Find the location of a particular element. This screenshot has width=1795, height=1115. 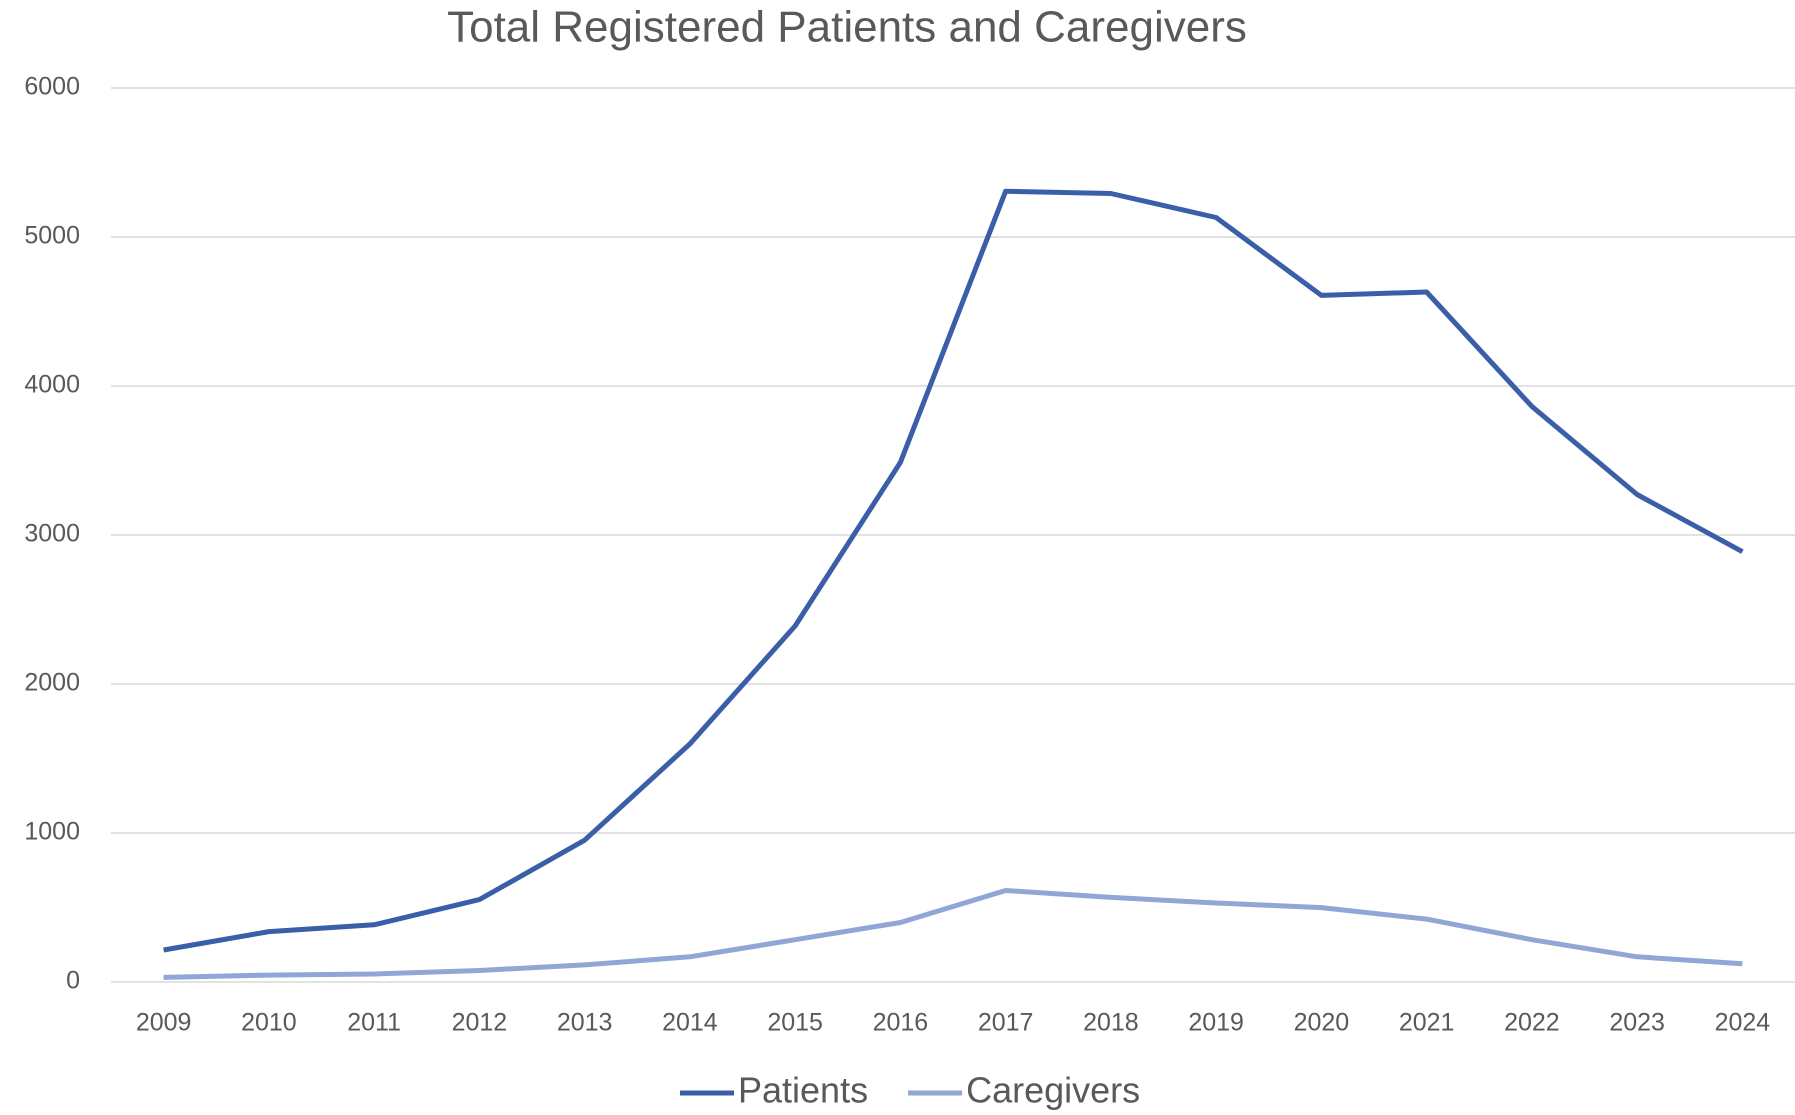

y-tick-label: 2000 is located at coordinates (52, 683).